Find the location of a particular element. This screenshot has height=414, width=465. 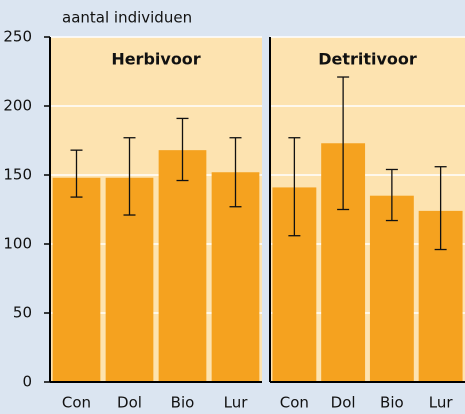

panel-title: Herbivoor is located at coordinates (155, 59).